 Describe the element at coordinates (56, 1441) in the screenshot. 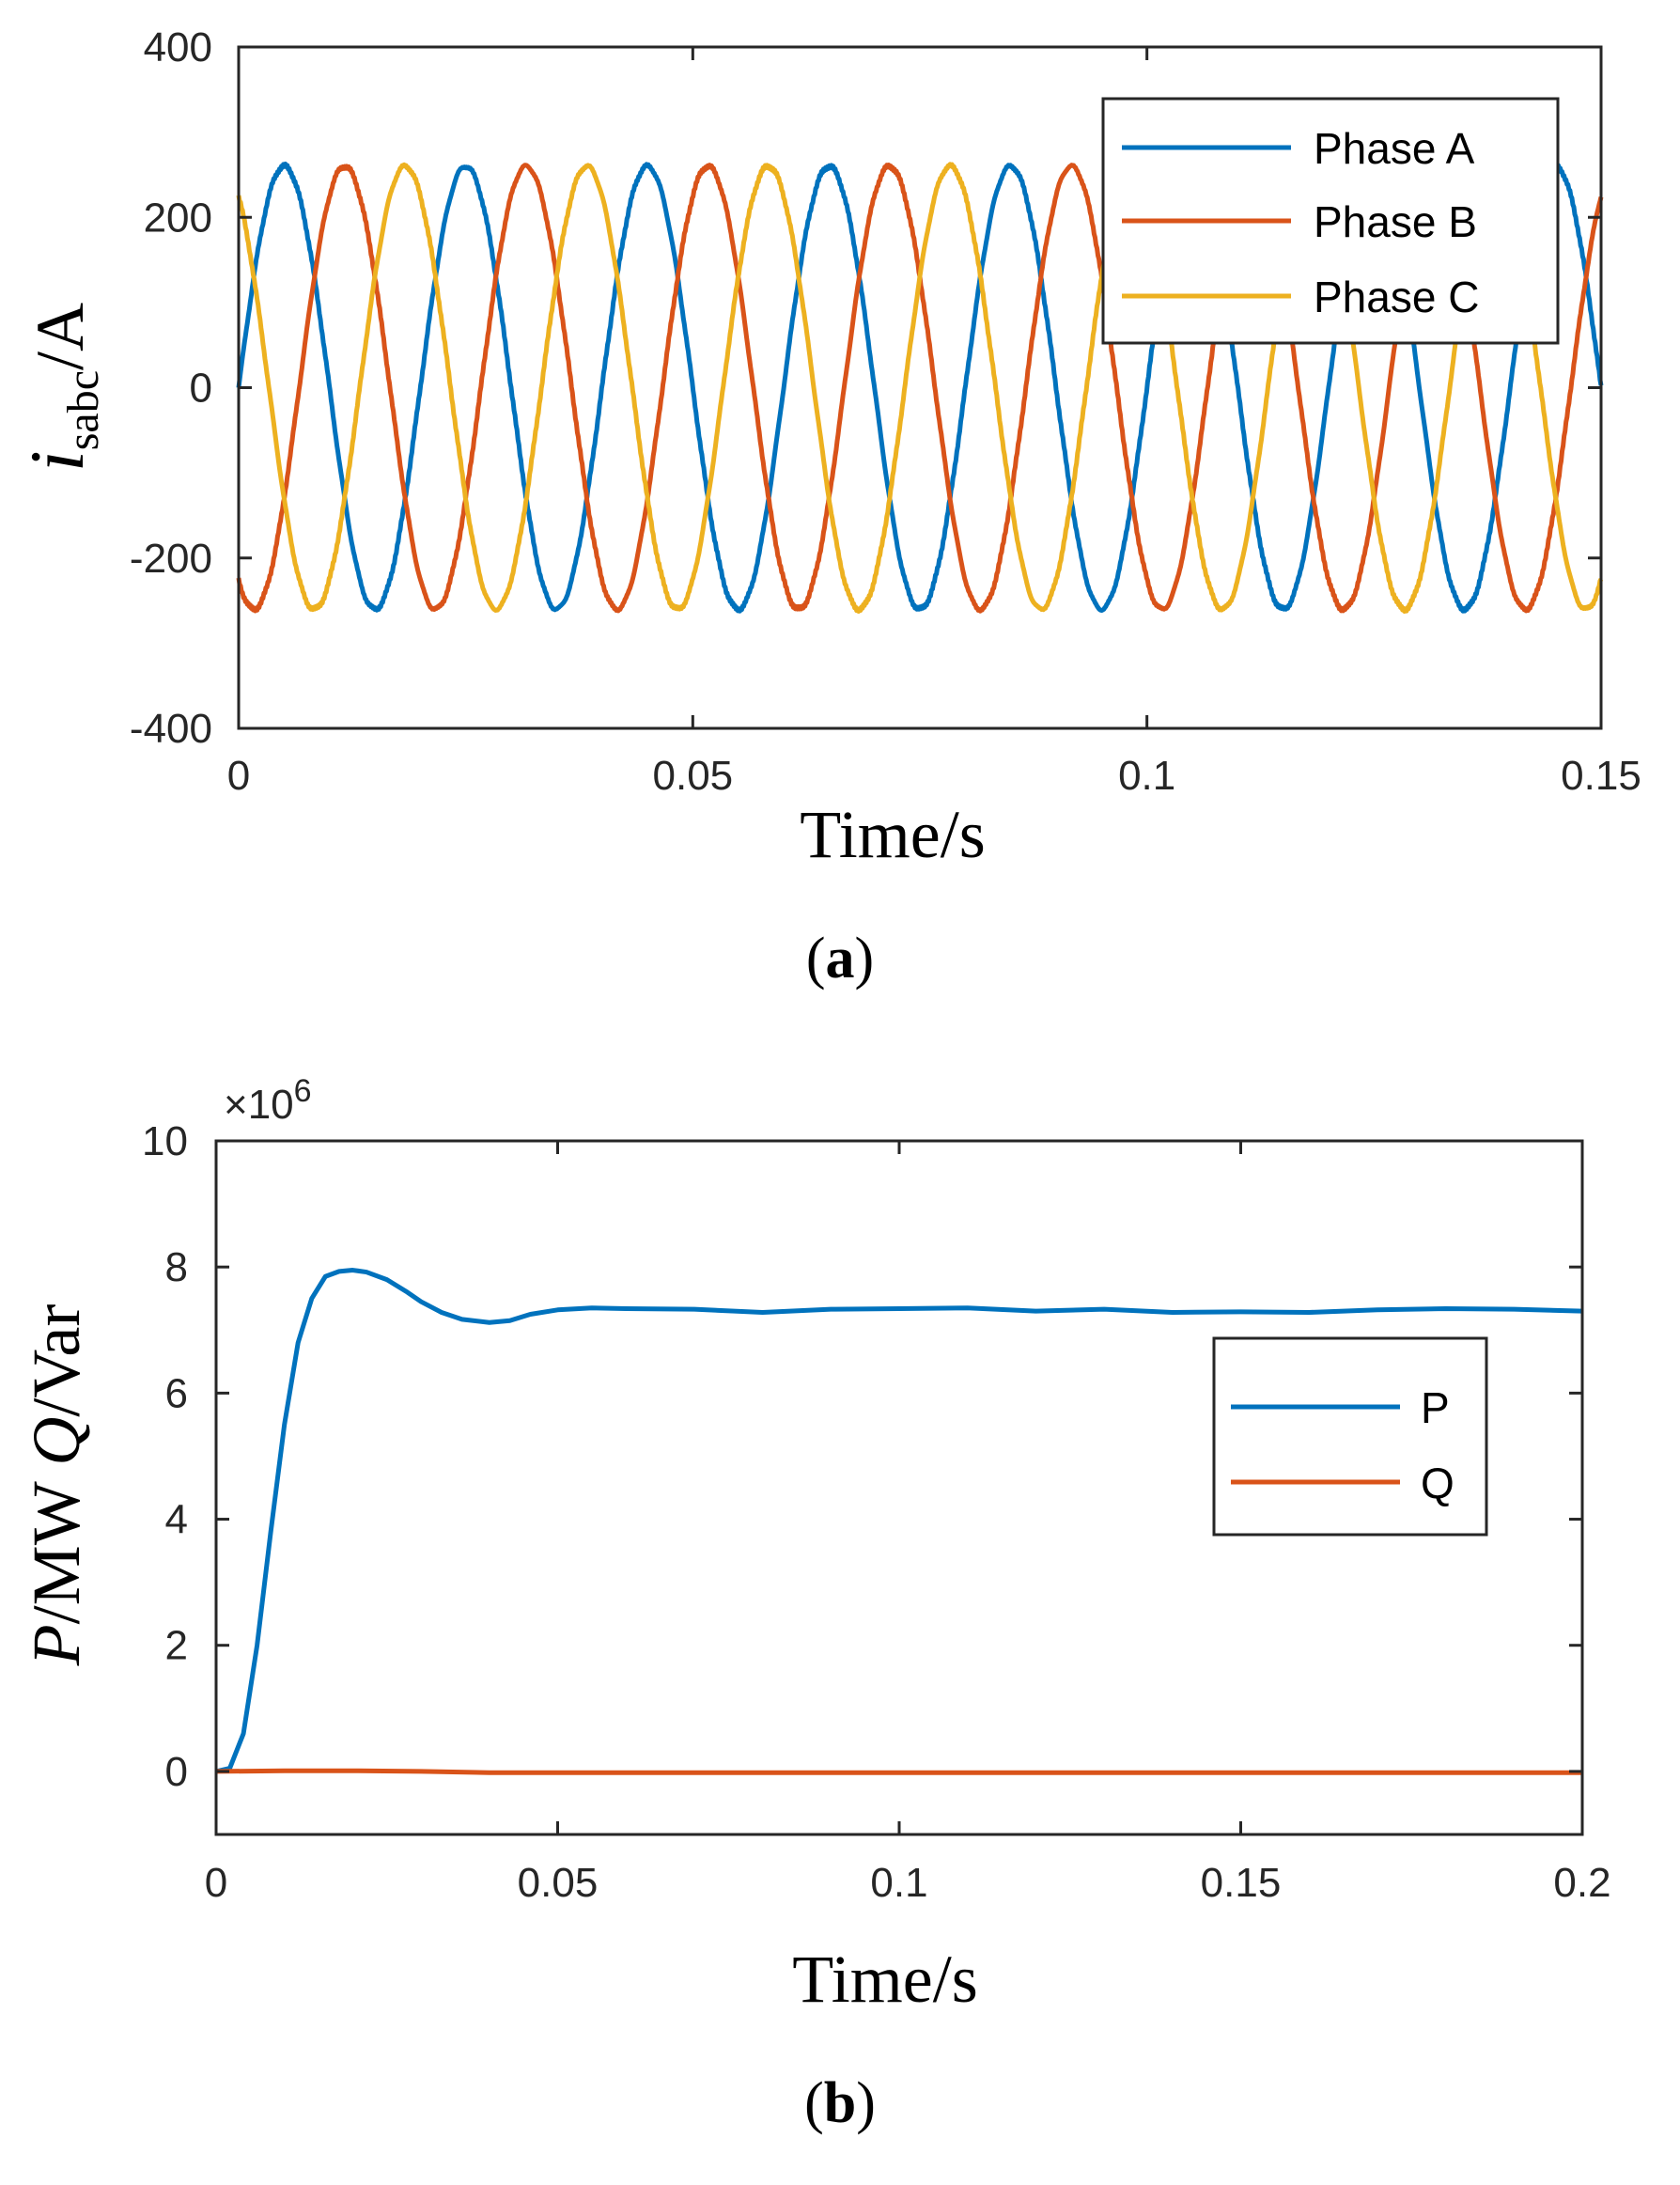

I see `y-axis-q-symbol: Q` at that location.